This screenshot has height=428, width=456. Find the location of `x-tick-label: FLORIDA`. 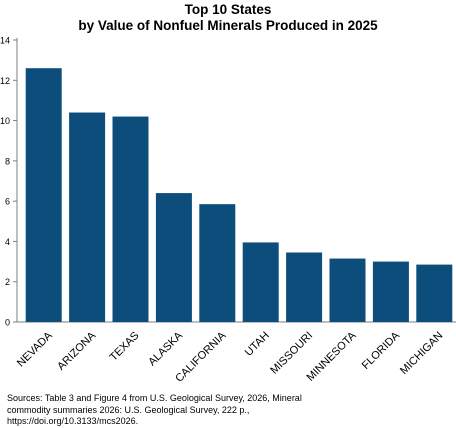

x-tick-label: FLORIDA is located at coordinates (381, 350).